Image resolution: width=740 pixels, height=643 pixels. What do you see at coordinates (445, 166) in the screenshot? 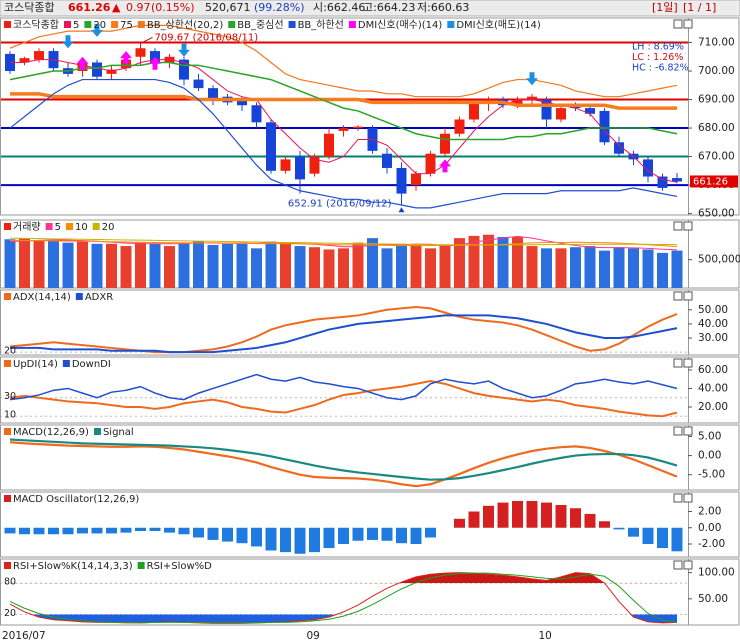
I see `signal-arrow` at bounding box center [445, 166].